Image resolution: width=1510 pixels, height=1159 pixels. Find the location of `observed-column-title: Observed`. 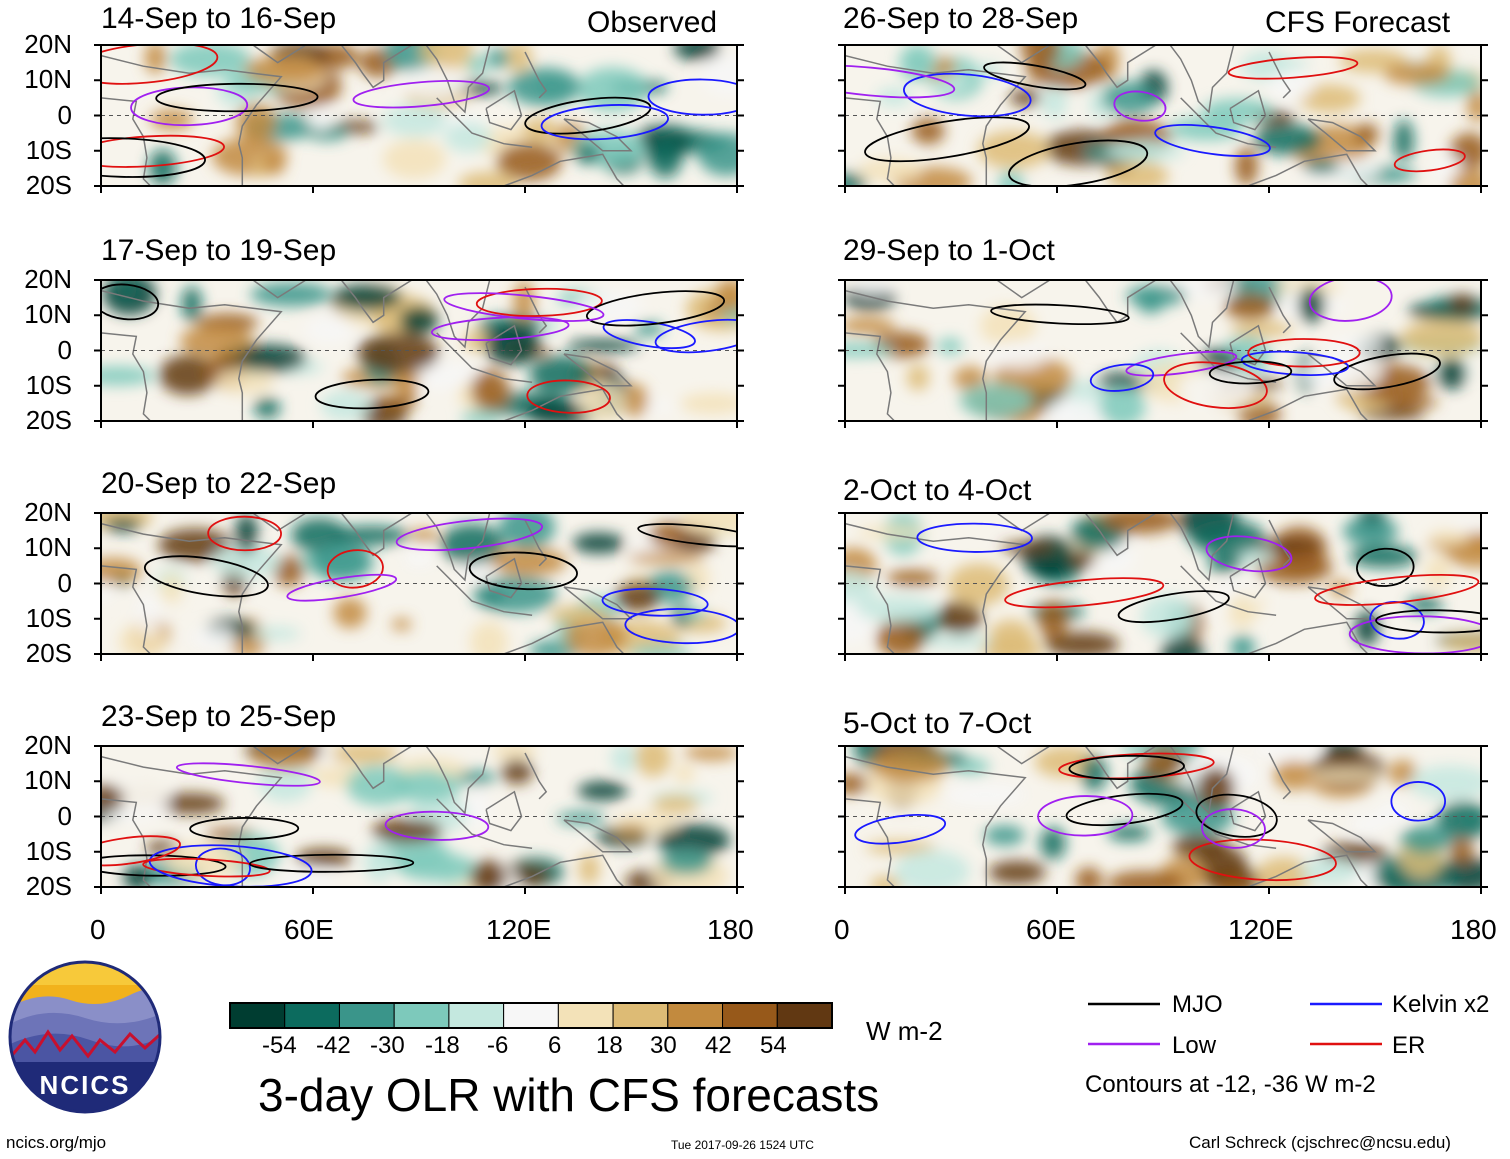

observed-column-title: Observed is located at coordinates (652, 22).